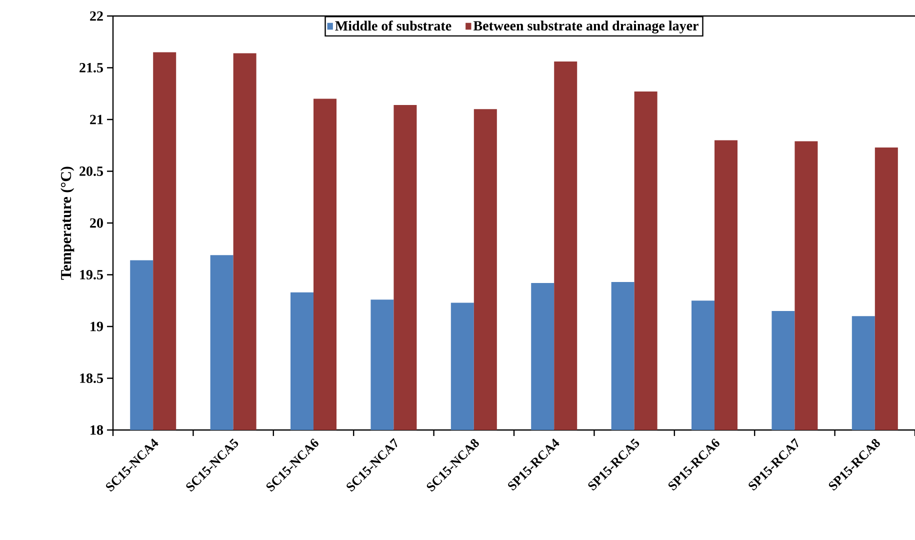 The height and width of the screenshot is (540, 915). I want to click on y-tick-label: 19, so click(96, 327).